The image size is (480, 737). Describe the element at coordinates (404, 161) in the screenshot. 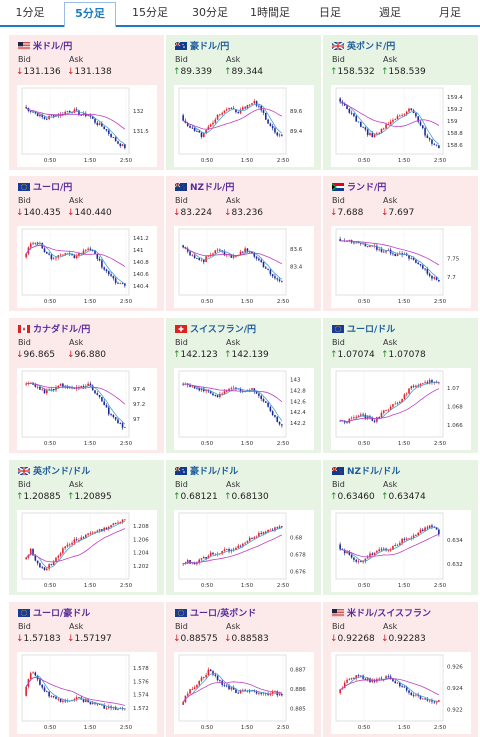

I see `x-tick-label: 1:50` at that location.